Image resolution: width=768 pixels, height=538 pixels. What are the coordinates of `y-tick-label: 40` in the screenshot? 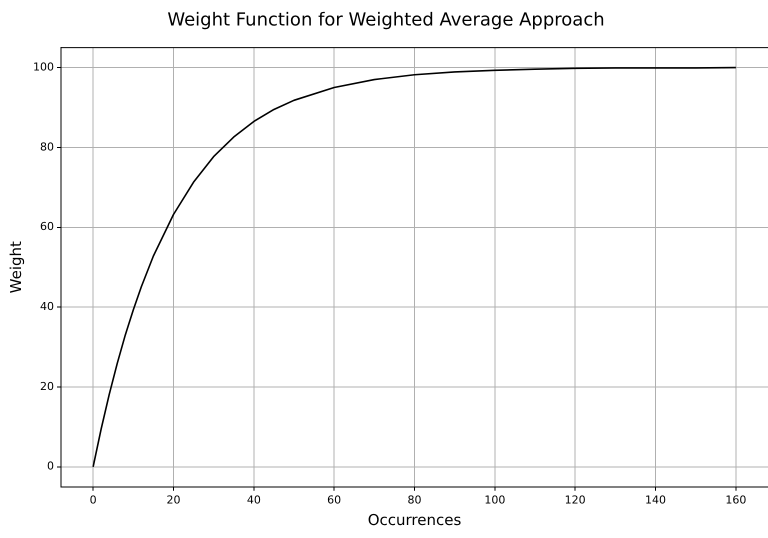 It's located at (47, 306).